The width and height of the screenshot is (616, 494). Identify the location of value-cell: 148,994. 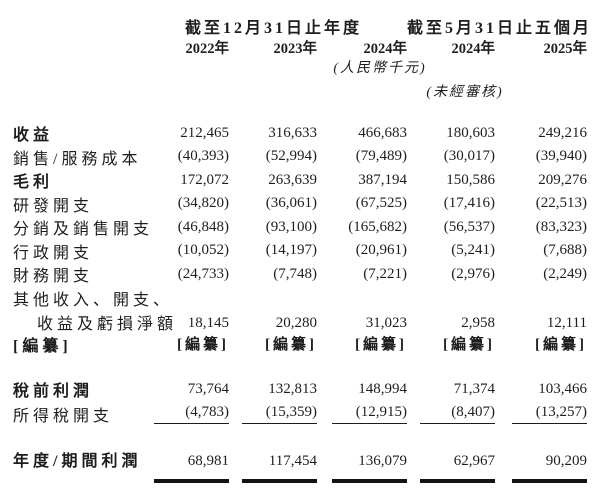
(382, 388).